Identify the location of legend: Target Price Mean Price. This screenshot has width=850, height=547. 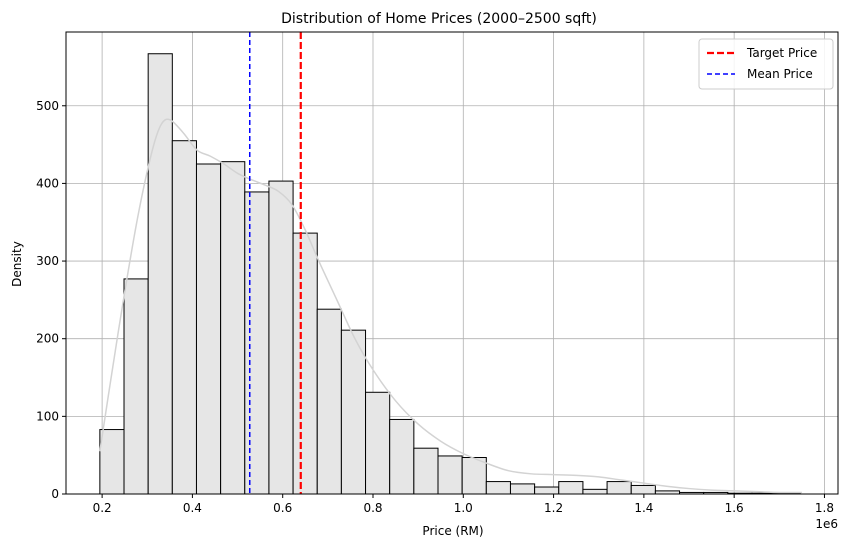
(766, 64).